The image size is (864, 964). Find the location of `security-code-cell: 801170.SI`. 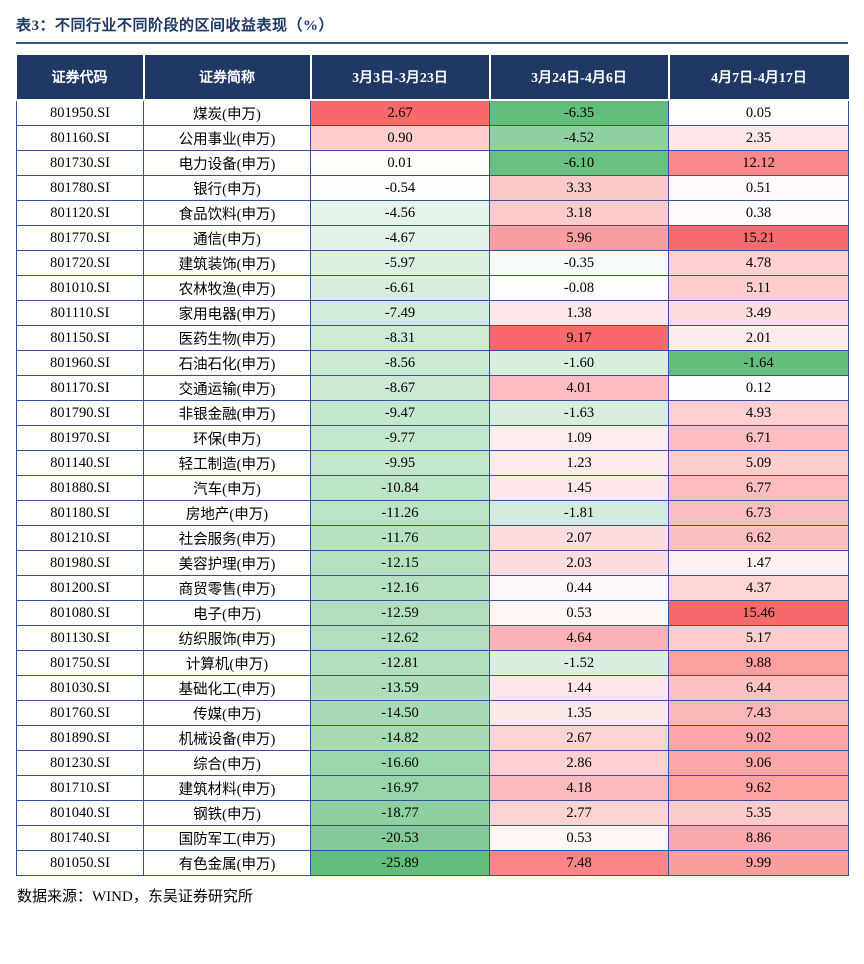

security-code-cell: 801170.SI is located at coordinates (80, 388).